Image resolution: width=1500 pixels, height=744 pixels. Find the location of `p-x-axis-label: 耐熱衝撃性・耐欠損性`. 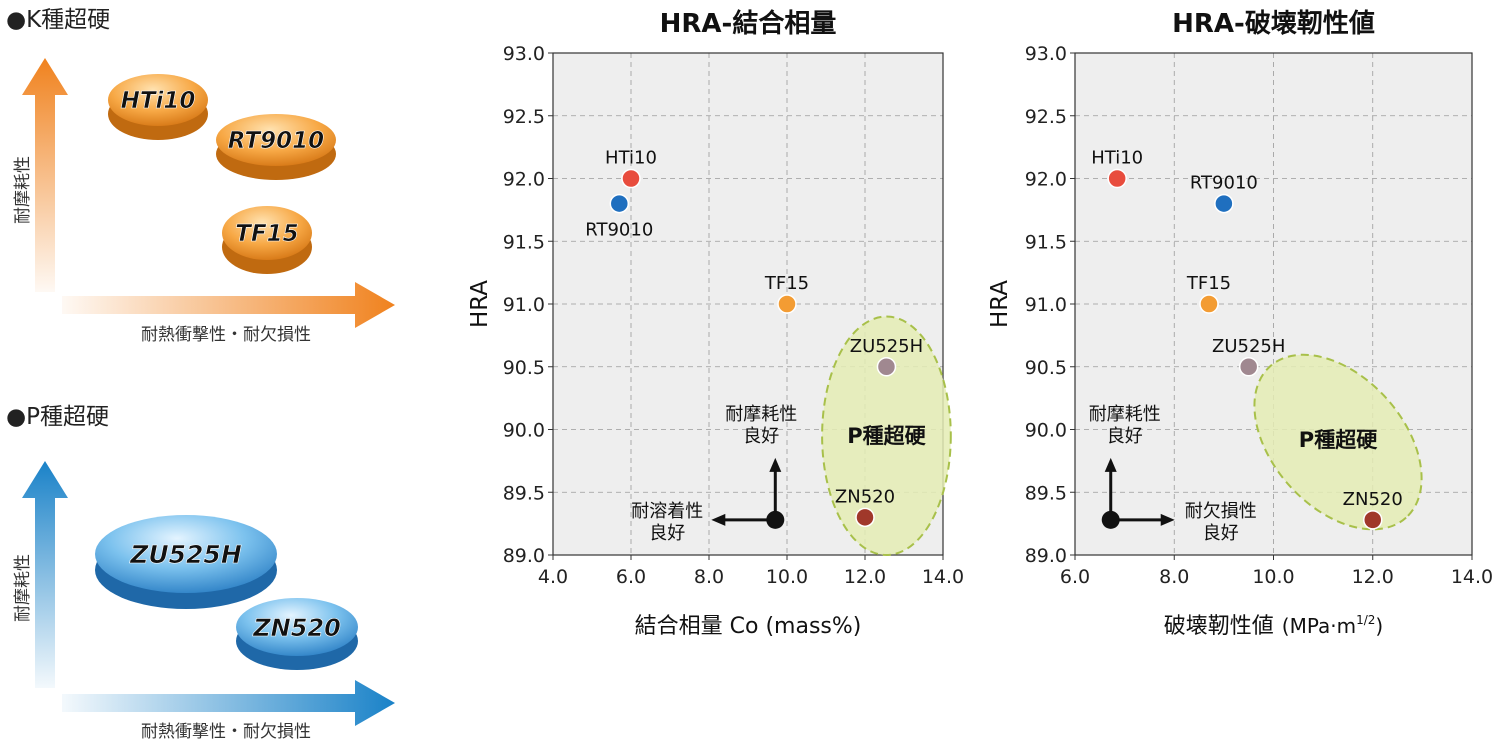

p-x-axis-label: 耐熱衝撃性・耐欠損性 is located at coordinates (226, 732).